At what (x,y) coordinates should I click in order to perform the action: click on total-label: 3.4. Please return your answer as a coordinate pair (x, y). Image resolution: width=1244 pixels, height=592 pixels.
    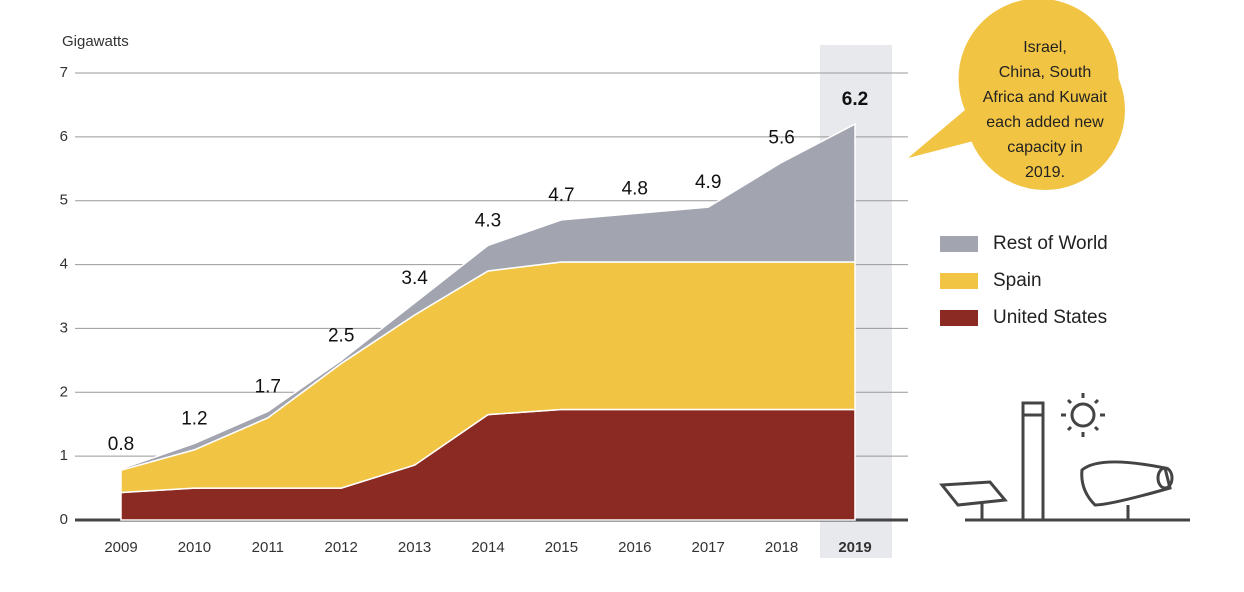
    Looking at the image, I should click on (414, 278).